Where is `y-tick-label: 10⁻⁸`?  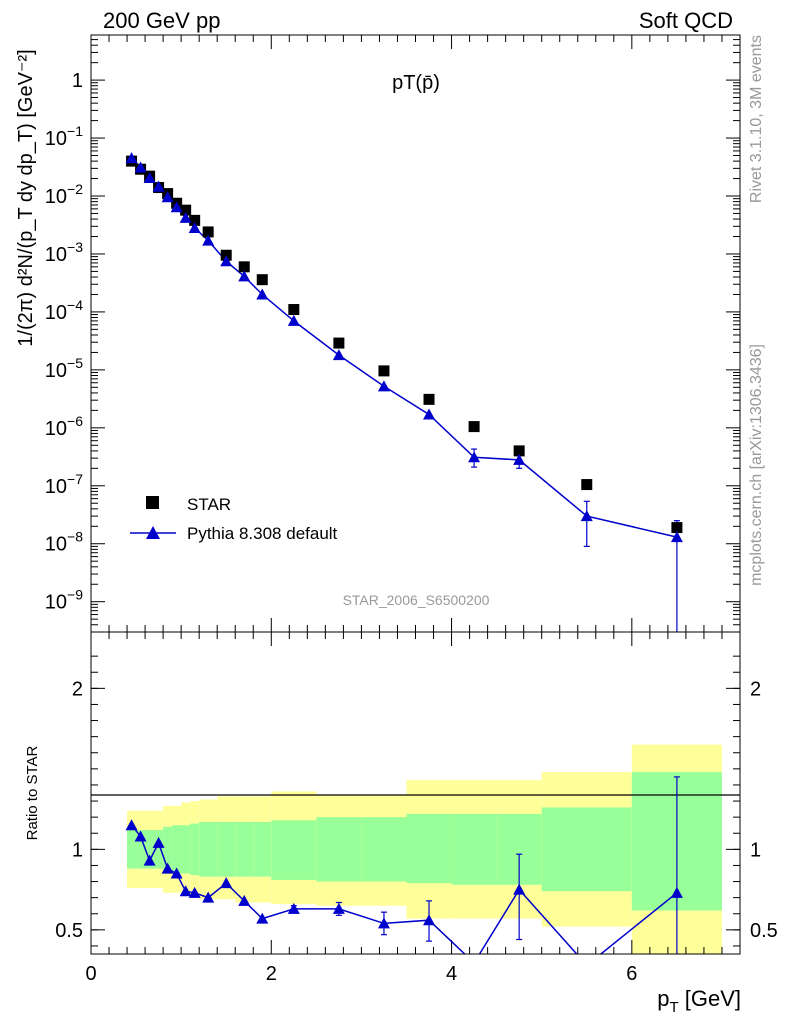
y-tick-label: 10⁻⁸ is located at coordinates (64, 542).